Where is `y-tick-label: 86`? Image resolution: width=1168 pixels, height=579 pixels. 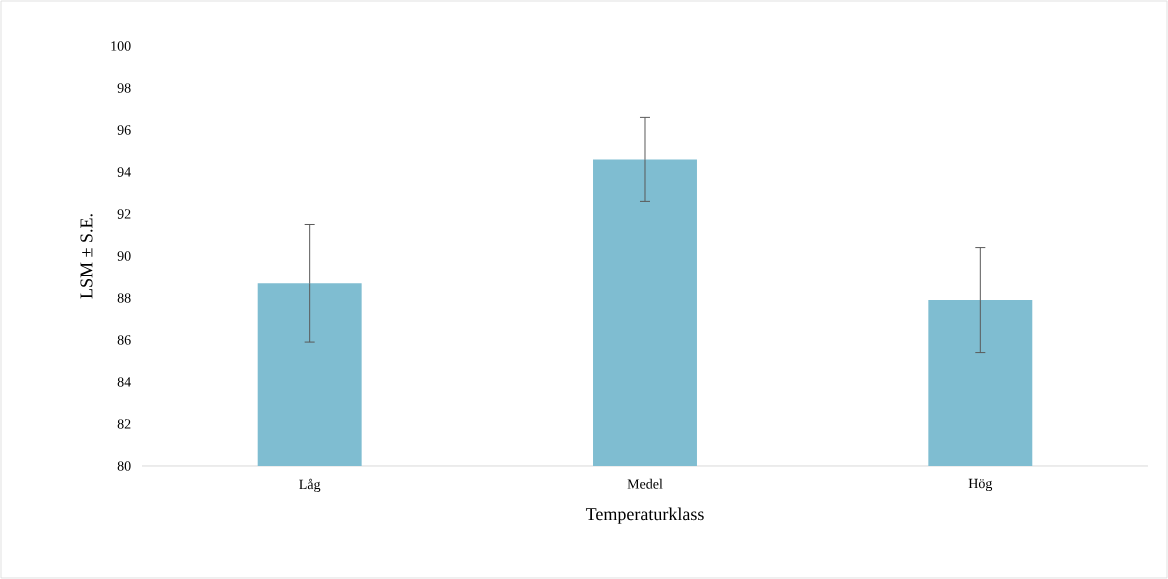
y-tick-label: 86 is located at coordinates (124, 340).